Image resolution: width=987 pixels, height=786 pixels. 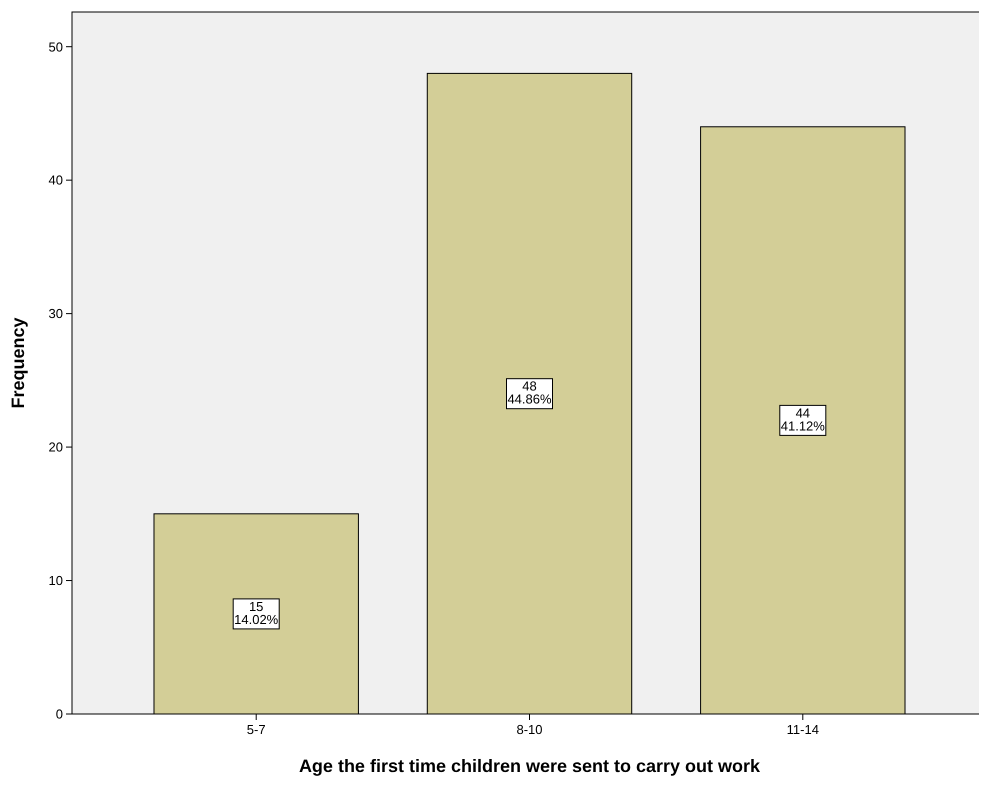 I want to click on y-tick-label: 50, so click(x=55, y=46).